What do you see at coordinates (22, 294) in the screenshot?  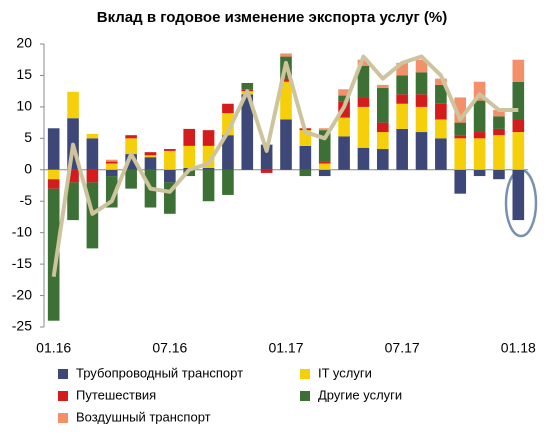 I see `y-tick-label: -20` at bounding box center [22, 294].